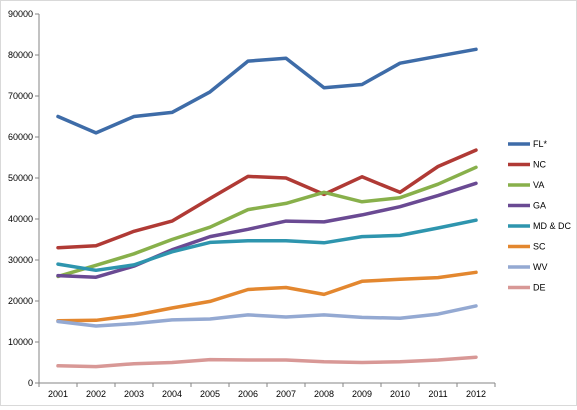 Image resolution: width=577 pixels, height=410 pixels. Describe the element at coordinates (528, 144) in the screenshot. I see `legend-item: FL*` at that location.